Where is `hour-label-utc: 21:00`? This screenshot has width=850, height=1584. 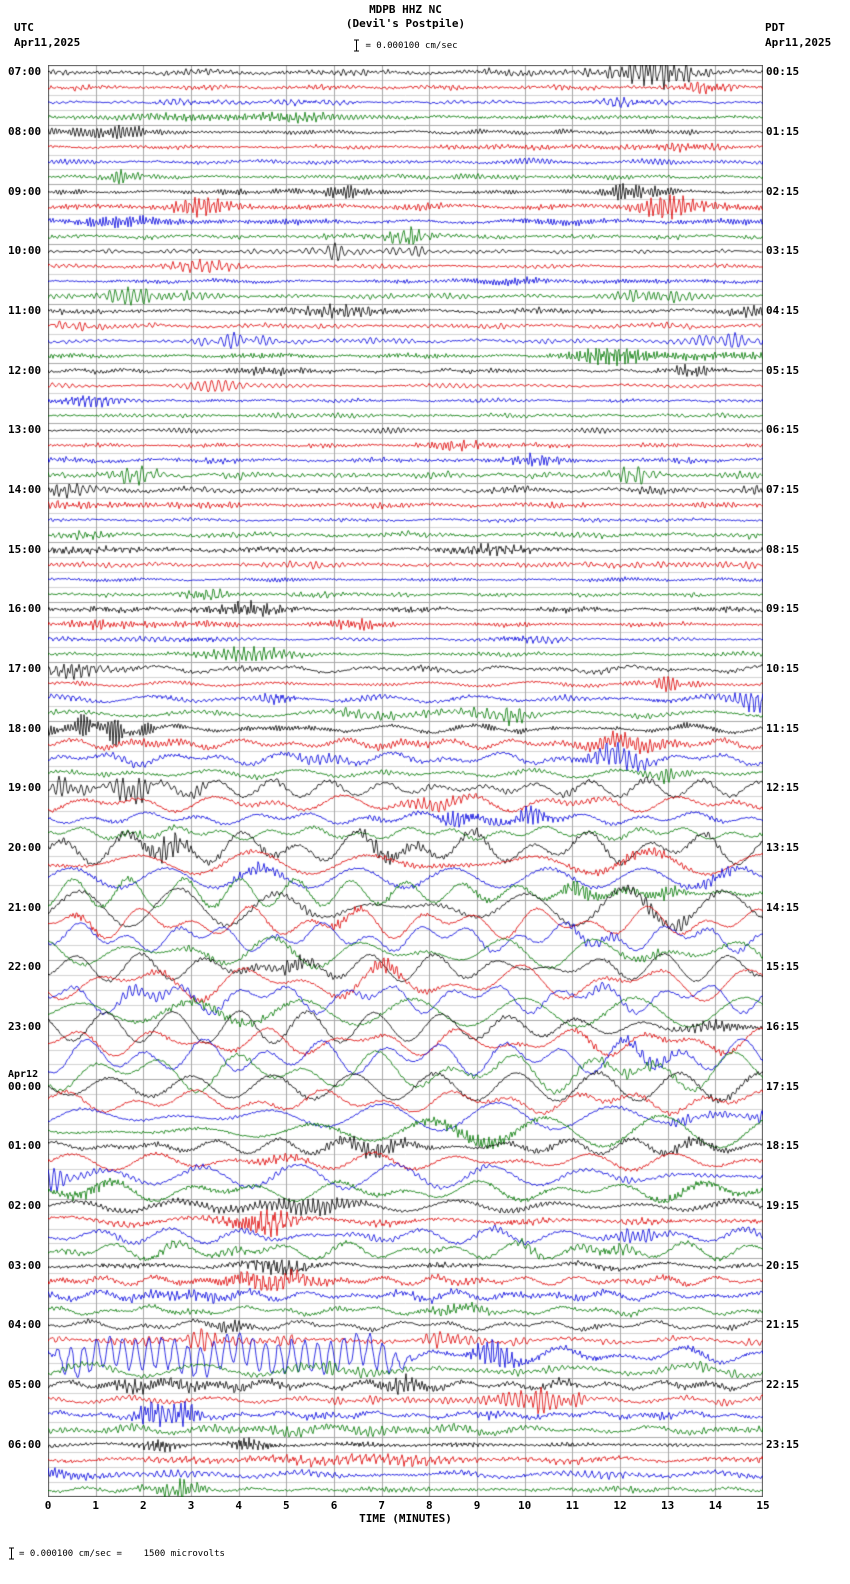
hour-label-utc: 21:00 is located at coordinates (25, 907).